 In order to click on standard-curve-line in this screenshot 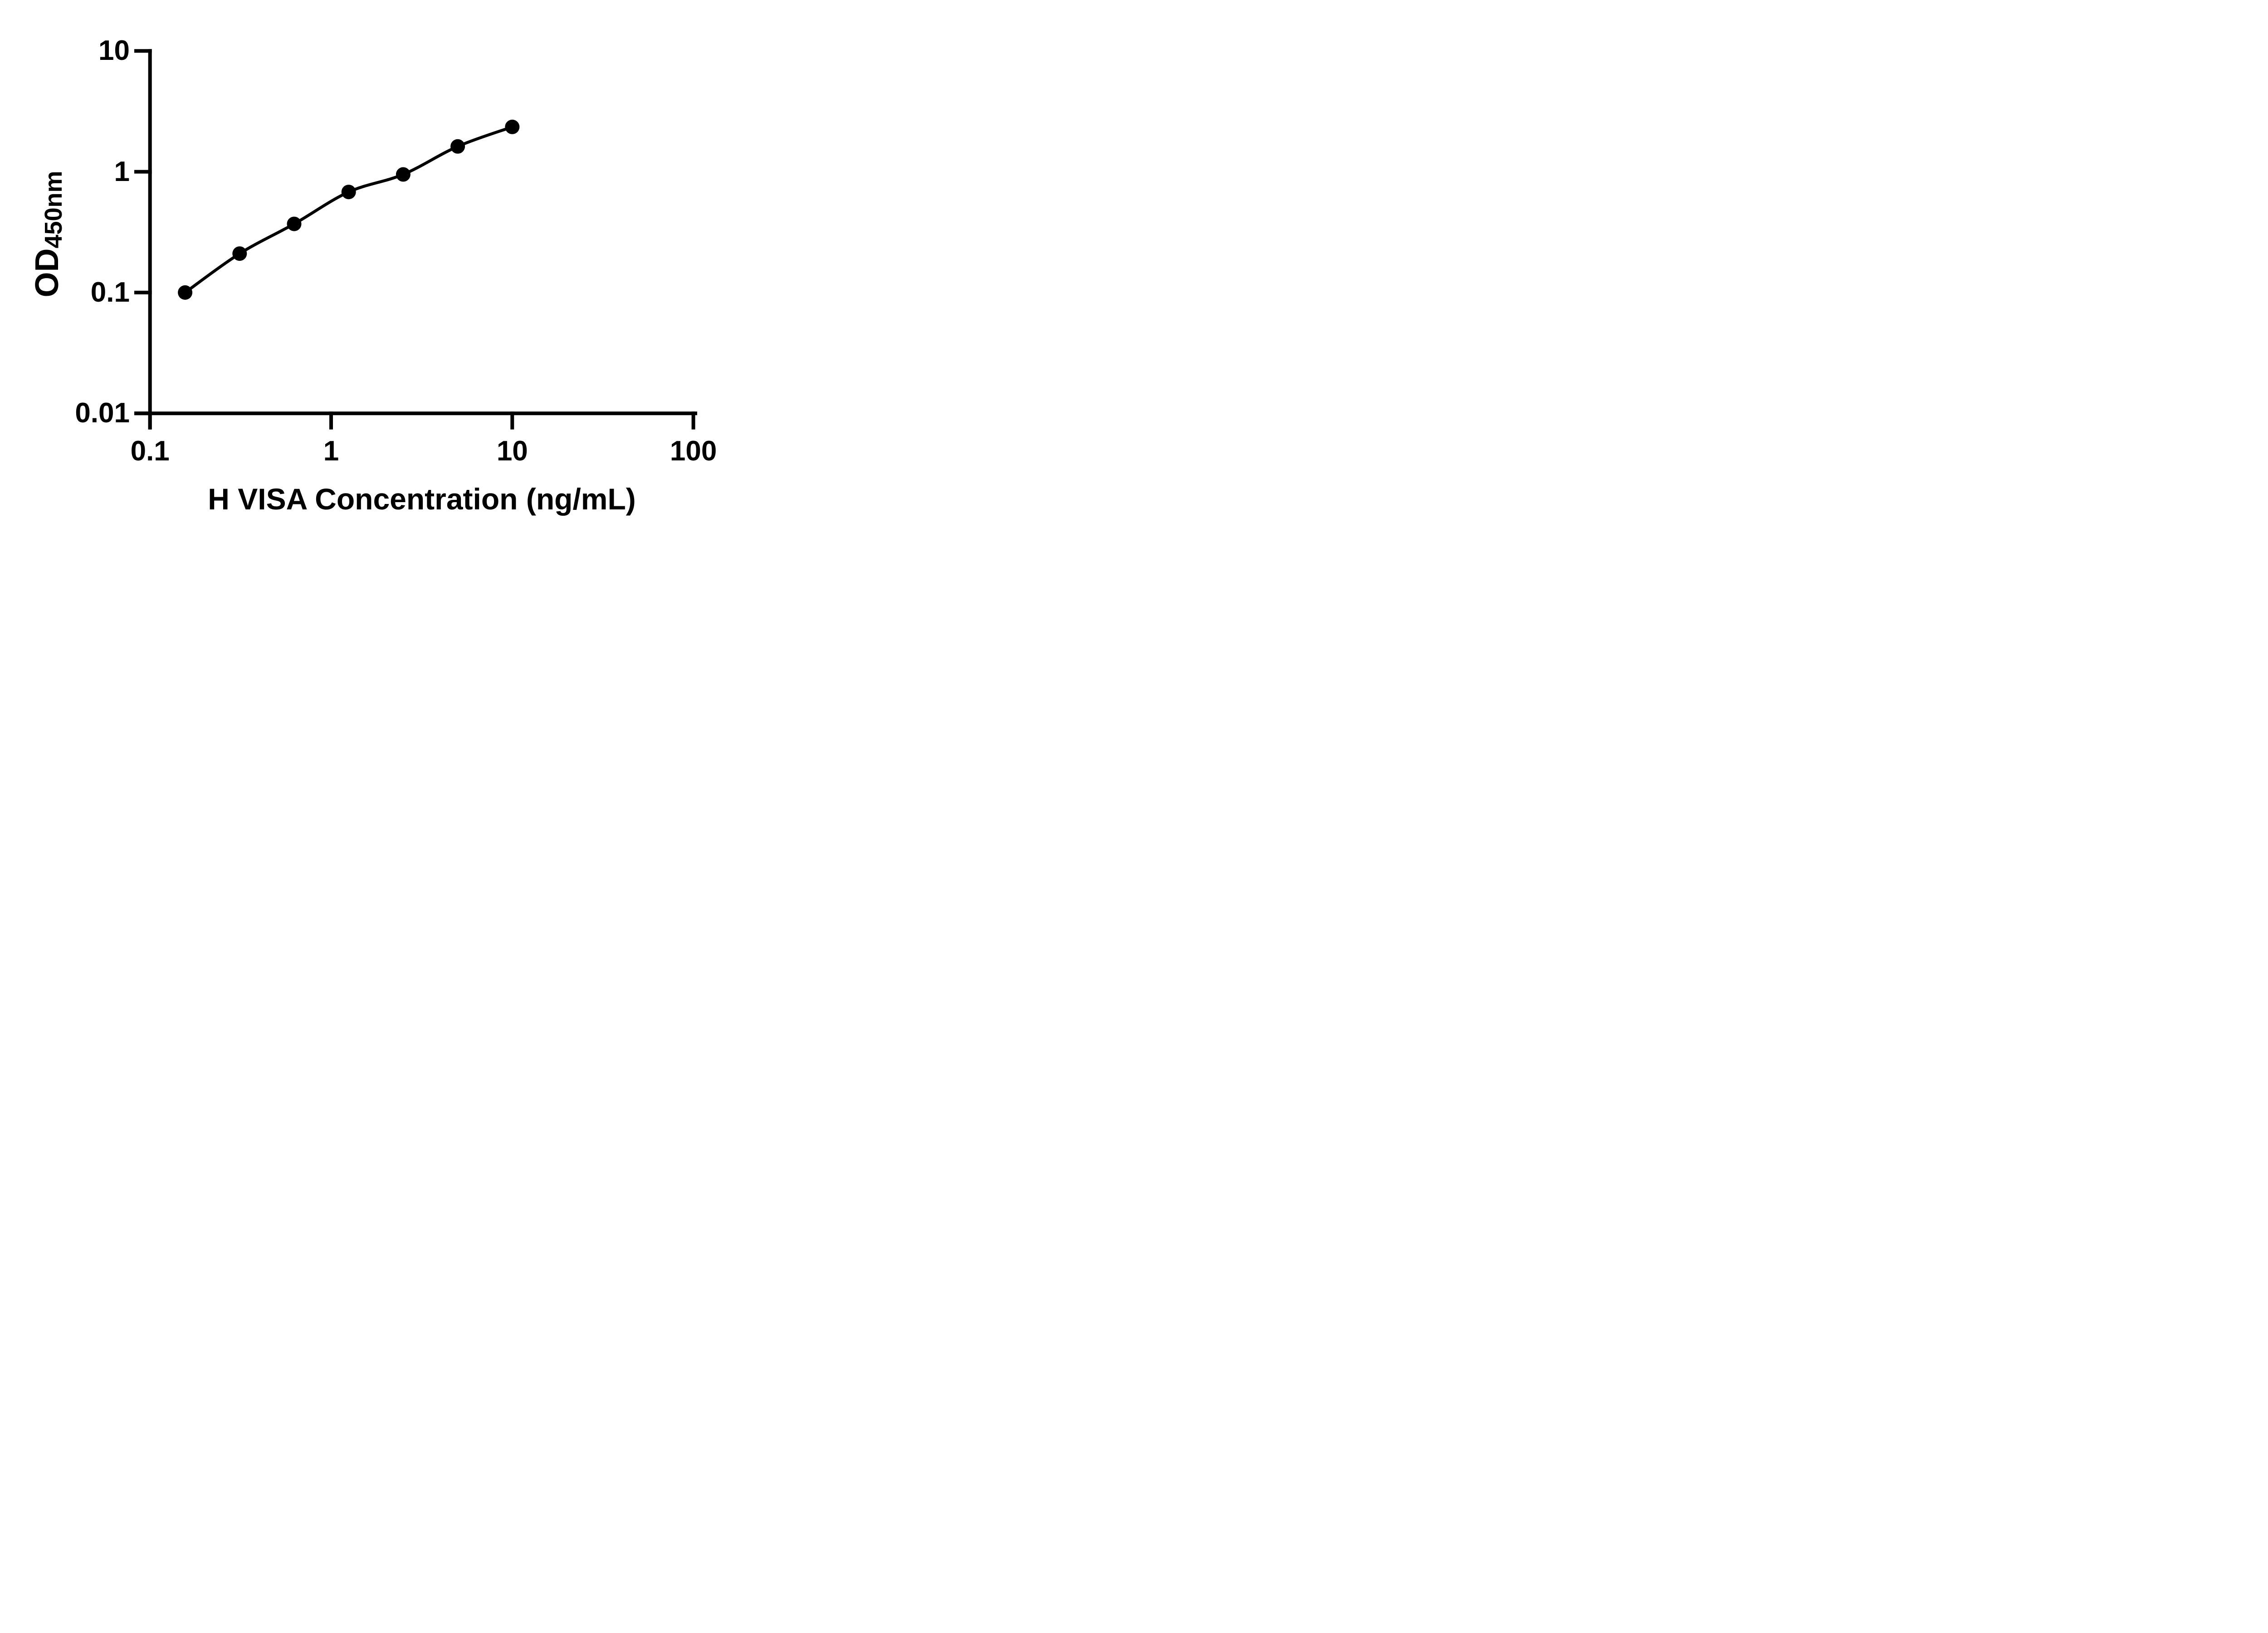, I will do `click(349, 209)`.